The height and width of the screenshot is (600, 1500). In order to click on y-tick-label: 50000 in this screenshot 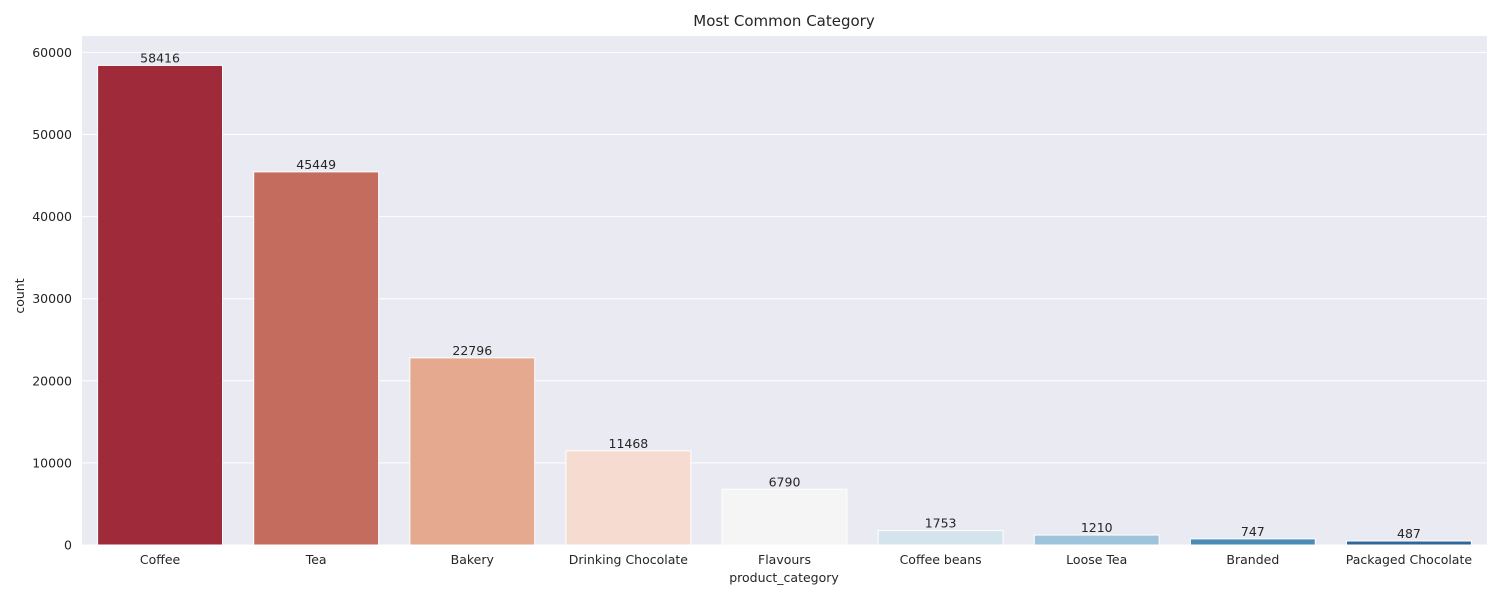, I will do `click(52, 134)`.